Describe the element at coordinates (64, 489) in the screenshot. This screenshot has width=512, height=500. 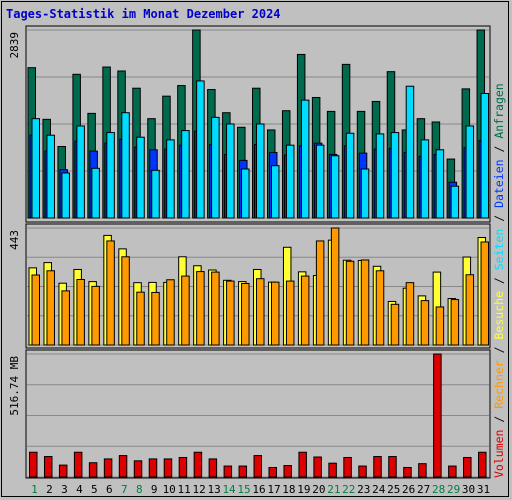
I see `day-label-3: 3` at that location.